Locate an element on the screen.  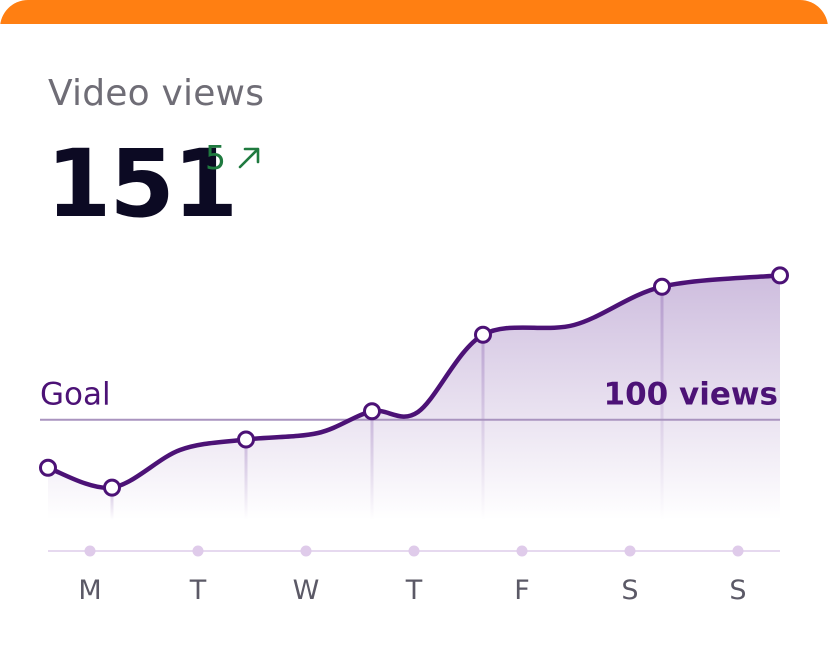
card-accent-bar is located at coordinates (414, 12).